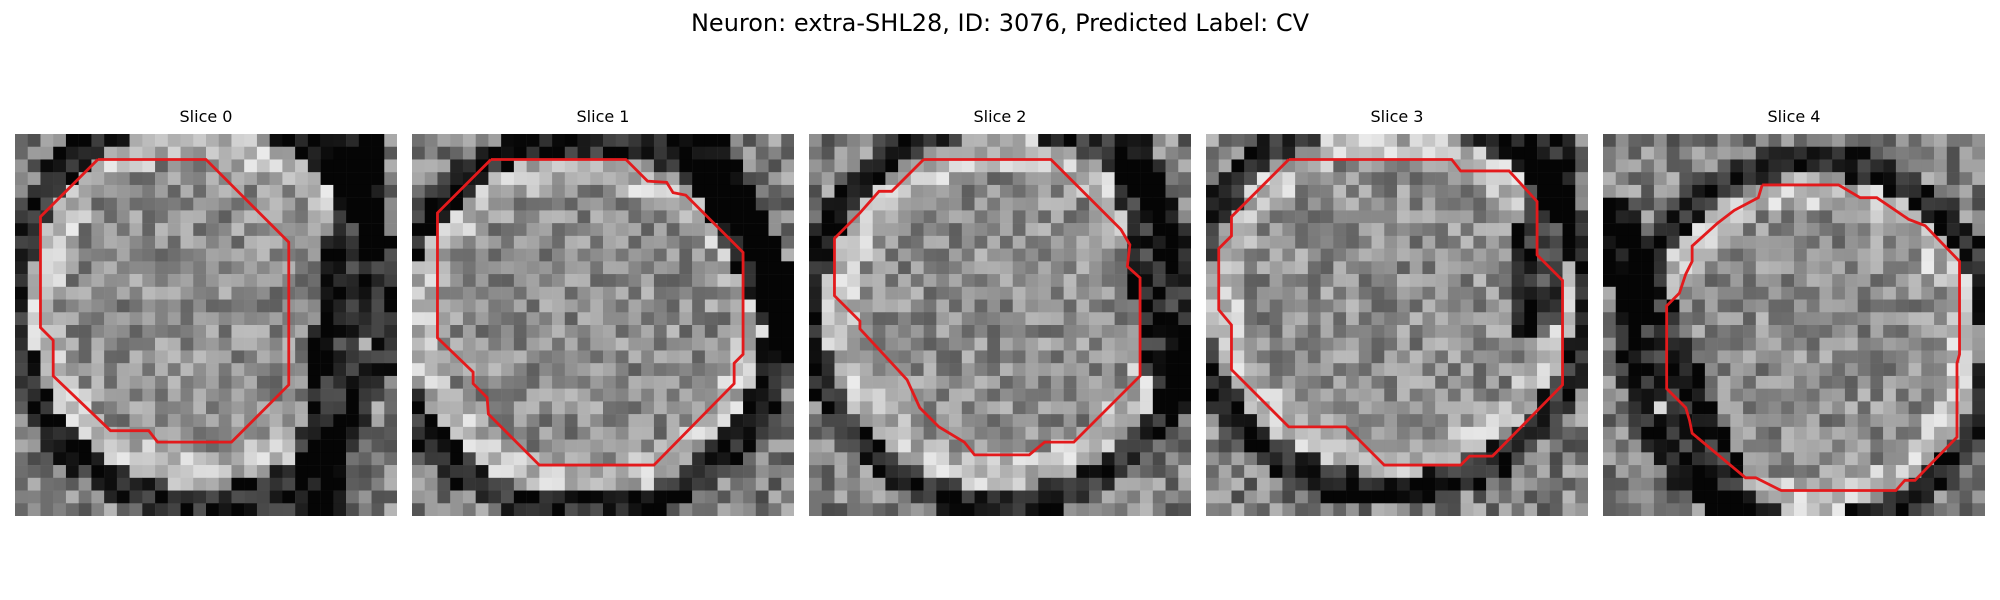 Image resolution: width=2000 pixels, height=600 pixels. What do you see at coordinates (1794, 116) in the screenshot?
I see `slice-title: Slice 4` at bounding box center [1794, 116].